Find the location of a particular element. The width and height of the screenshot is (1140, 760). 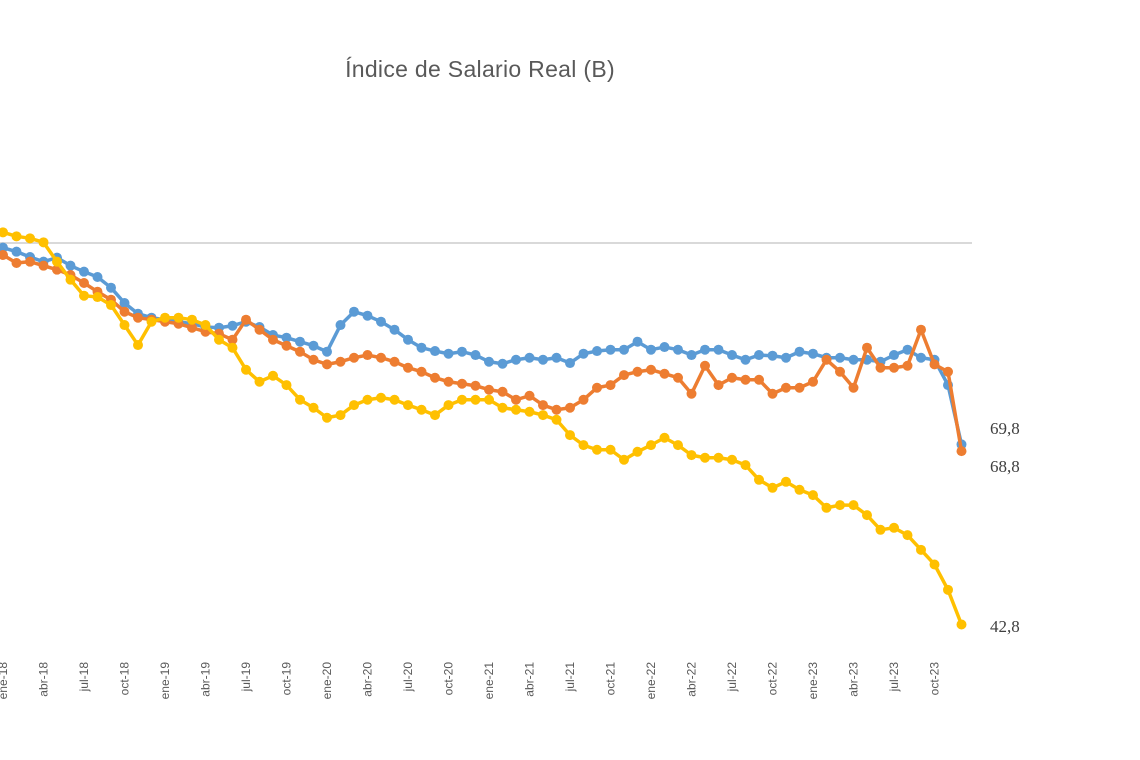

x-tick-label: abr-23 is located at coordinates (854, 679).